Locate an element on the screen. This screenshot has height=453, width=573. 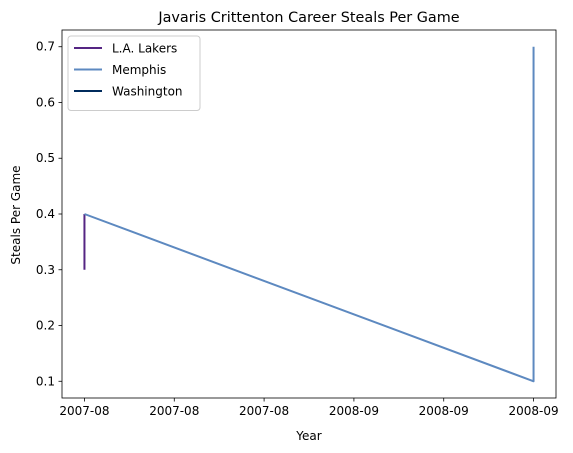
y-tick-label: 0.5 is located at coordinates (45, 158).